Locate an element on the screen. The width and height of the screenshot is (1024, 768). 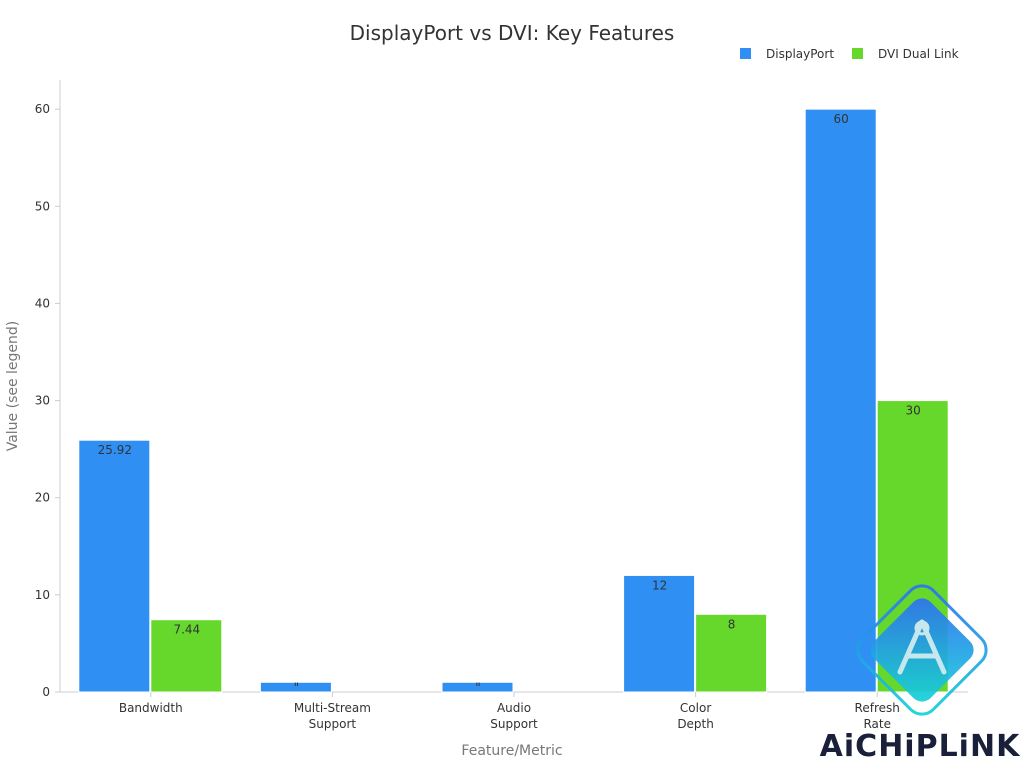
legend-label: DVI Dual Link is located at coordinates (918, 54).